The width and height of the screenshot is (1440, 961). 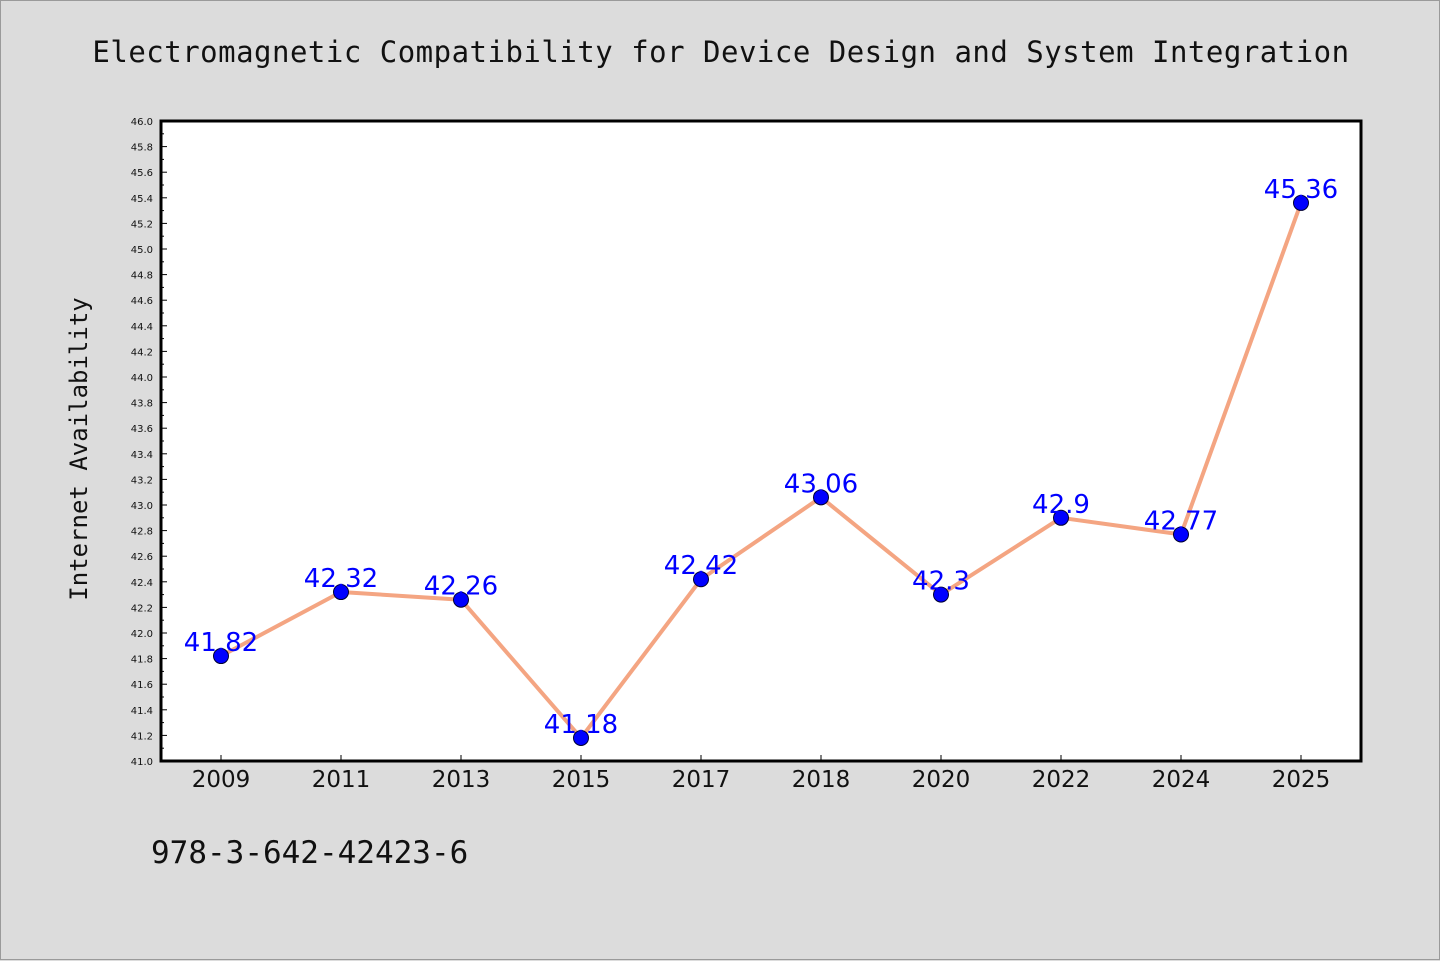 I want to click on x-tick-label: 2025, so click(x=1301, y=780).